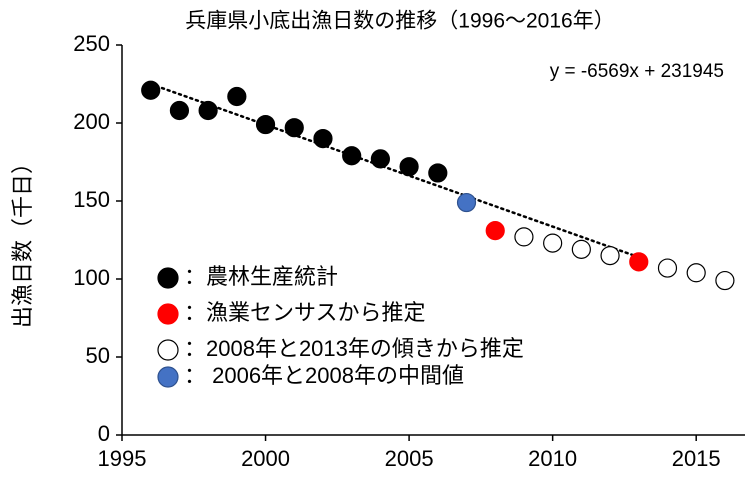 The image size is (754, 481). Describe the element at coordinates (91, 43) in the screenshot. I see `y-tick-label: 250` at that location.